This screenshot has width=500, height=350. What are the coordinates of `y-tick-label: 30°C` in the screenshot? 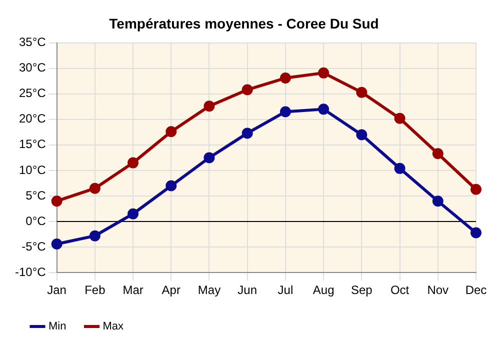 It's located at (32, 67).